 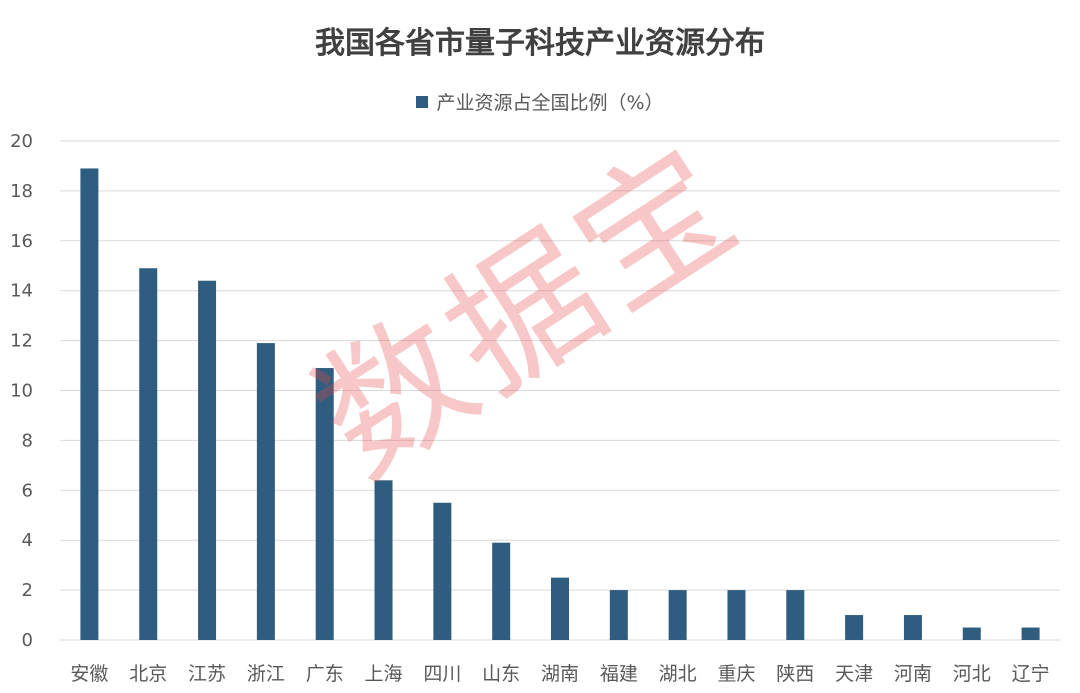 I want to click on y-tick-label: 8, so click(x=27, y=440).